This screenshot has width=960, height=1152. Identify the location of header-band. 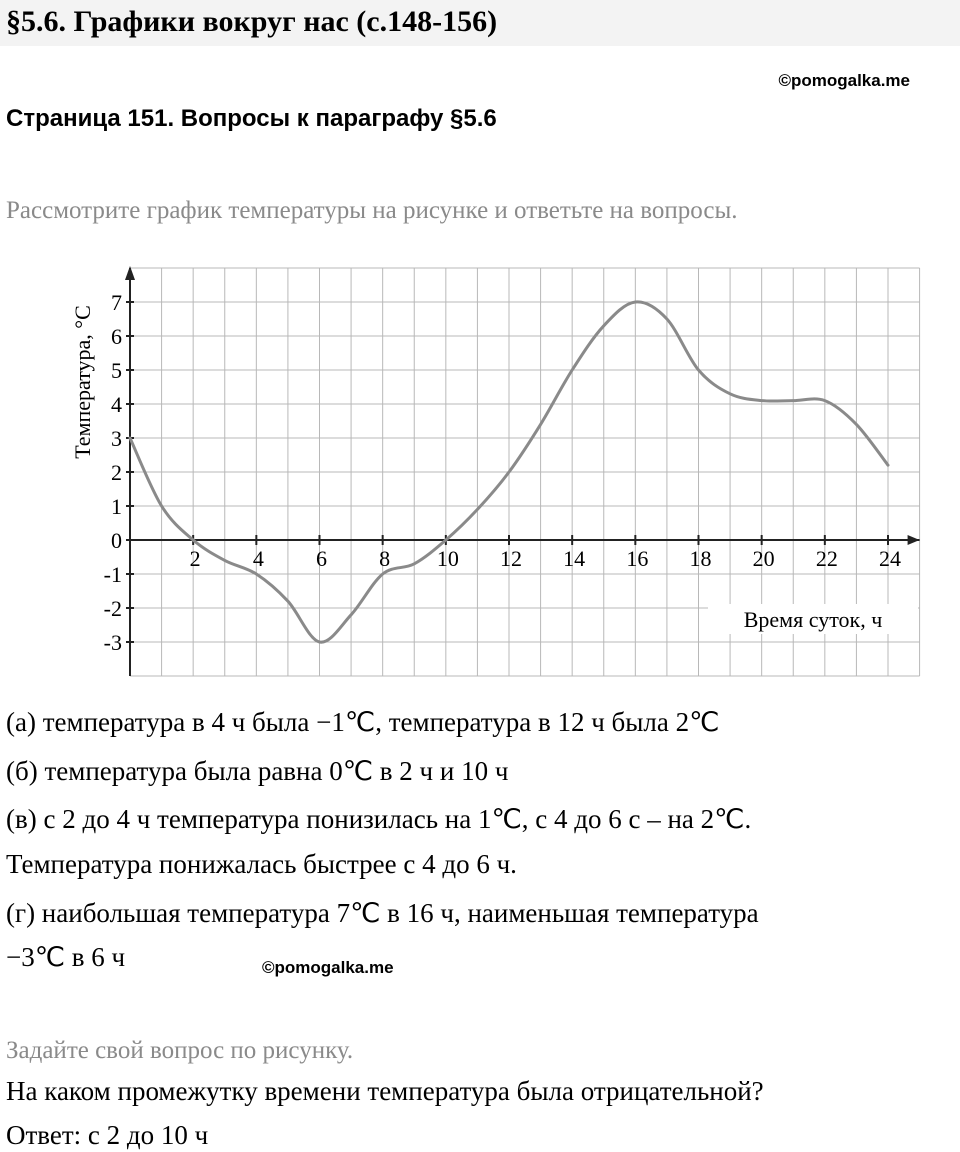
(480, 23).